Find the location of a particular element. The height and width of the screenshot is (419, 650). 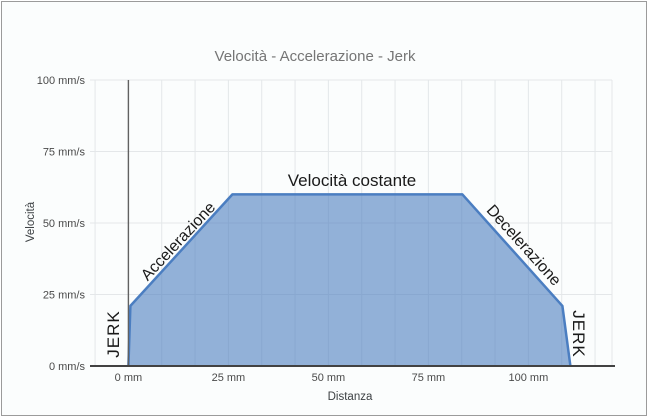

x-tick-label: 75 mm is located at coordinates (429, 378).